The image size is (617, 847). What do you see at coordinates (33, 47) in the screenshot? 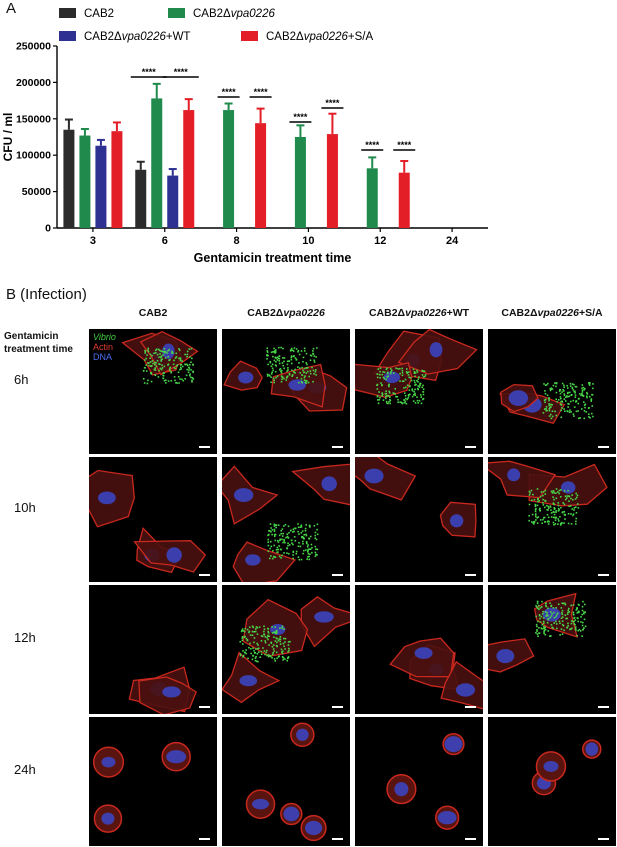
I see `y-tick-label: 250000` at bounding box center [33, 47].